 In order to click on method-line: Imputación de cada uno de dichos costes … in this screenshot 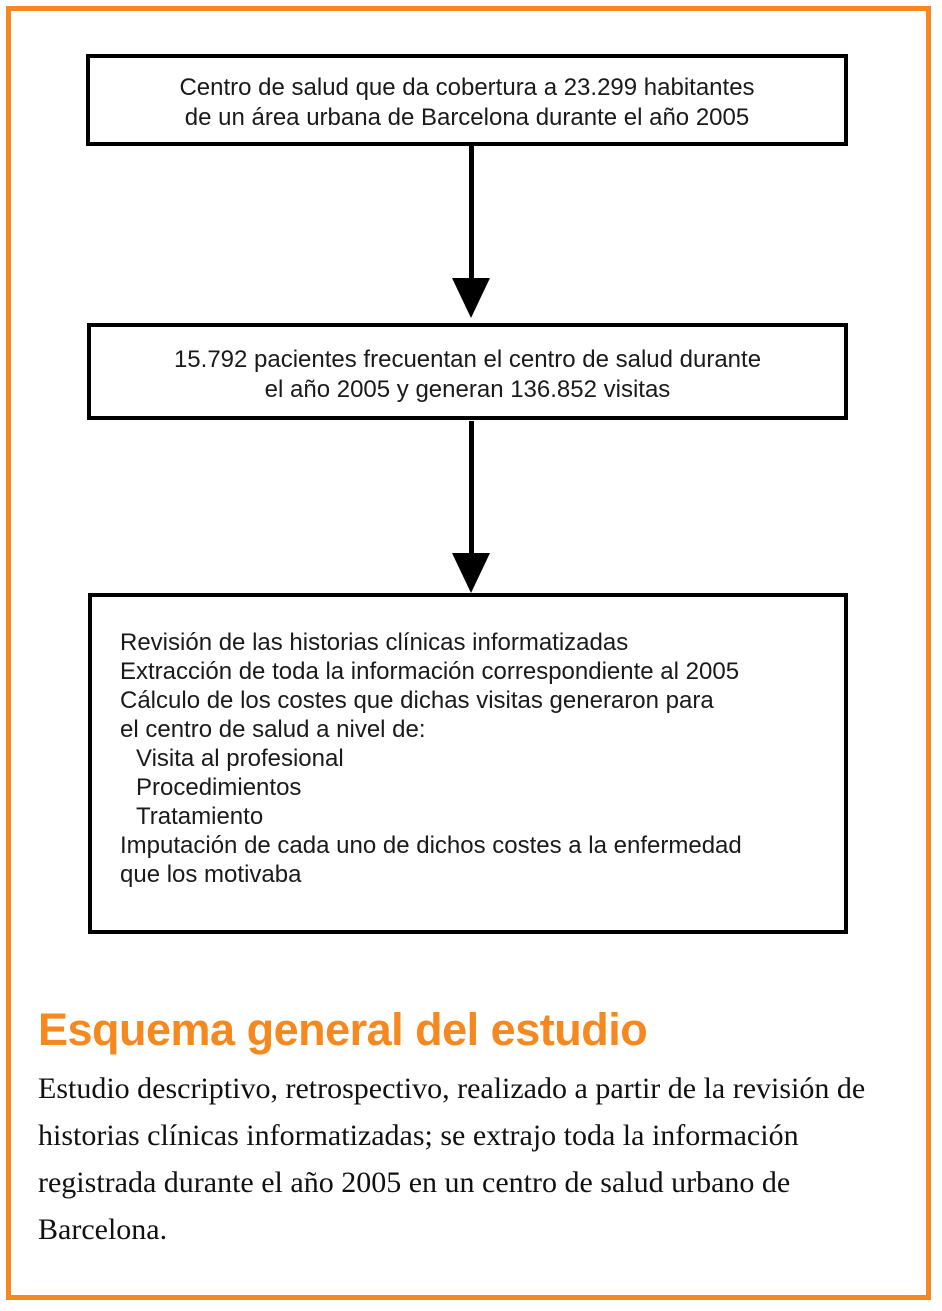, I will do `click(431, 845)`.